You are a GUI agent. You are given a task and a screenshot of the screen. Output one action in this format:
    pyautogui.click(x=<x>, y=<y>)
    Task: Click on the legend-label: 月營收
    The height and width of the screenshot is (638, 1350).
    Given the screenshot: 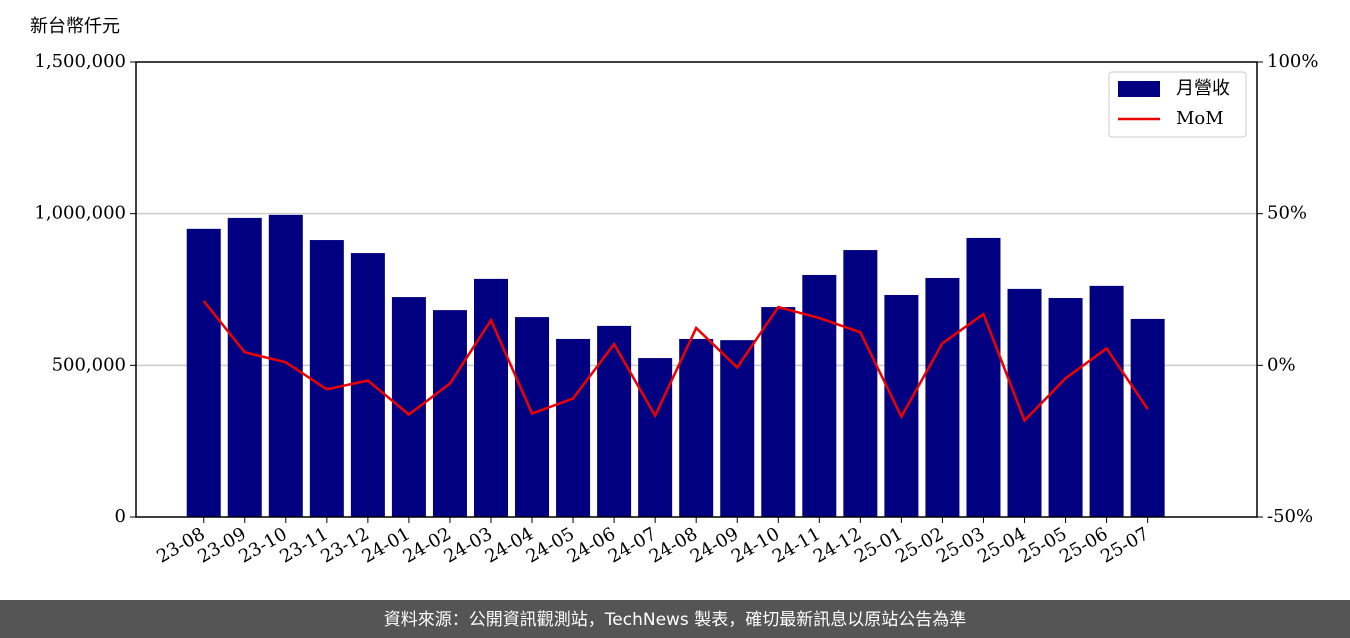 What is the action you would take?
    pyautogui.click(x=1203, y=88)
    